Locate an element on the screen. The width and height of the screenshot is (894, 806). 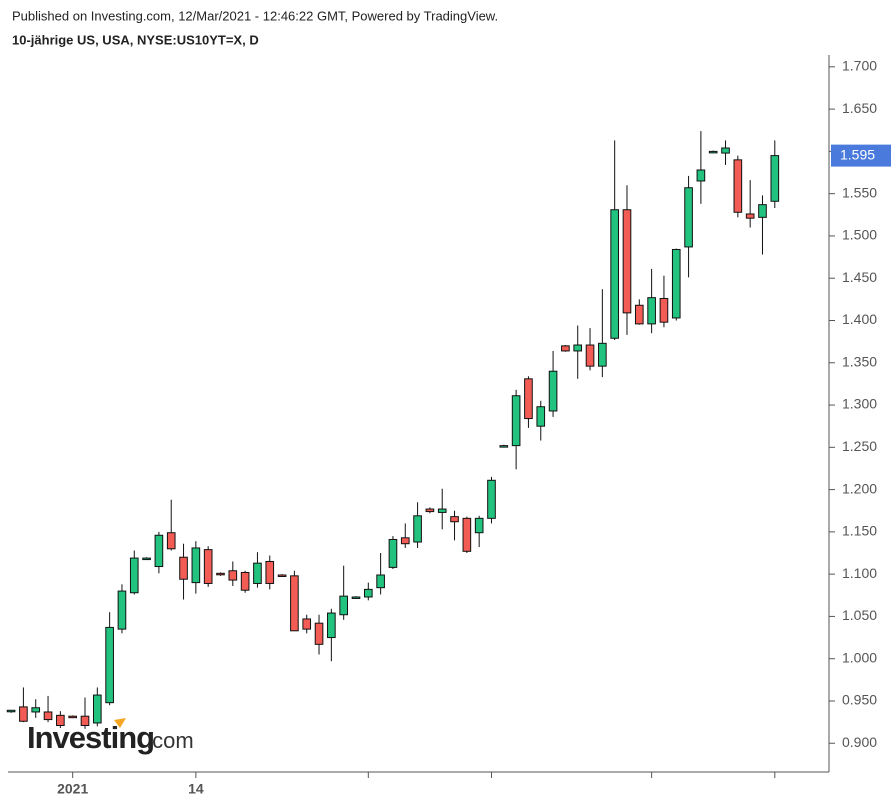
last-price-label: 1.595 is located at coordinates (857, 154).